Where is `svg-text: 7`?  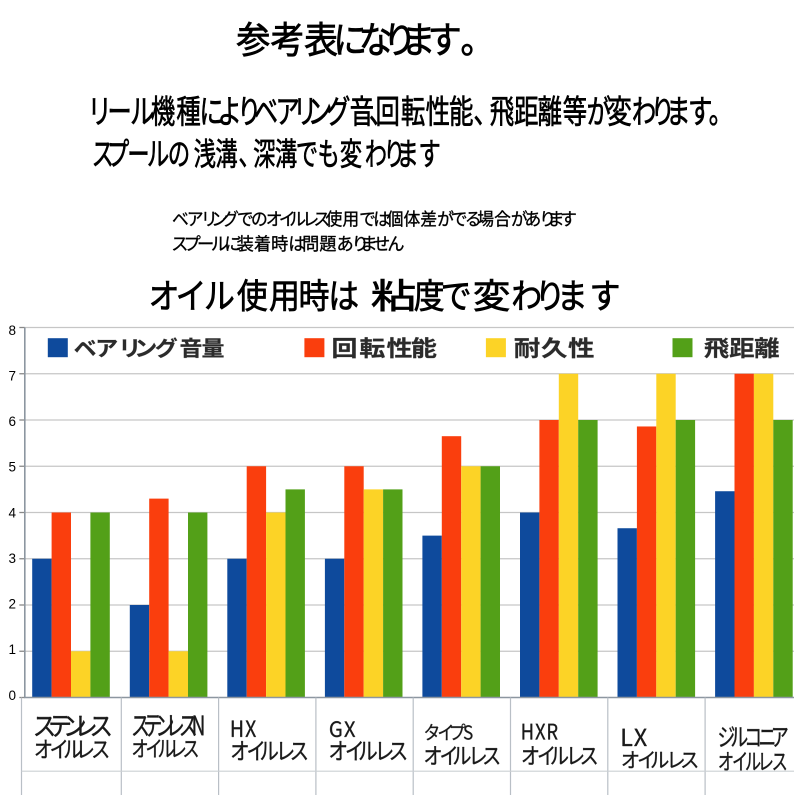
svg-text: 7 is located at coordinates (12, 375).